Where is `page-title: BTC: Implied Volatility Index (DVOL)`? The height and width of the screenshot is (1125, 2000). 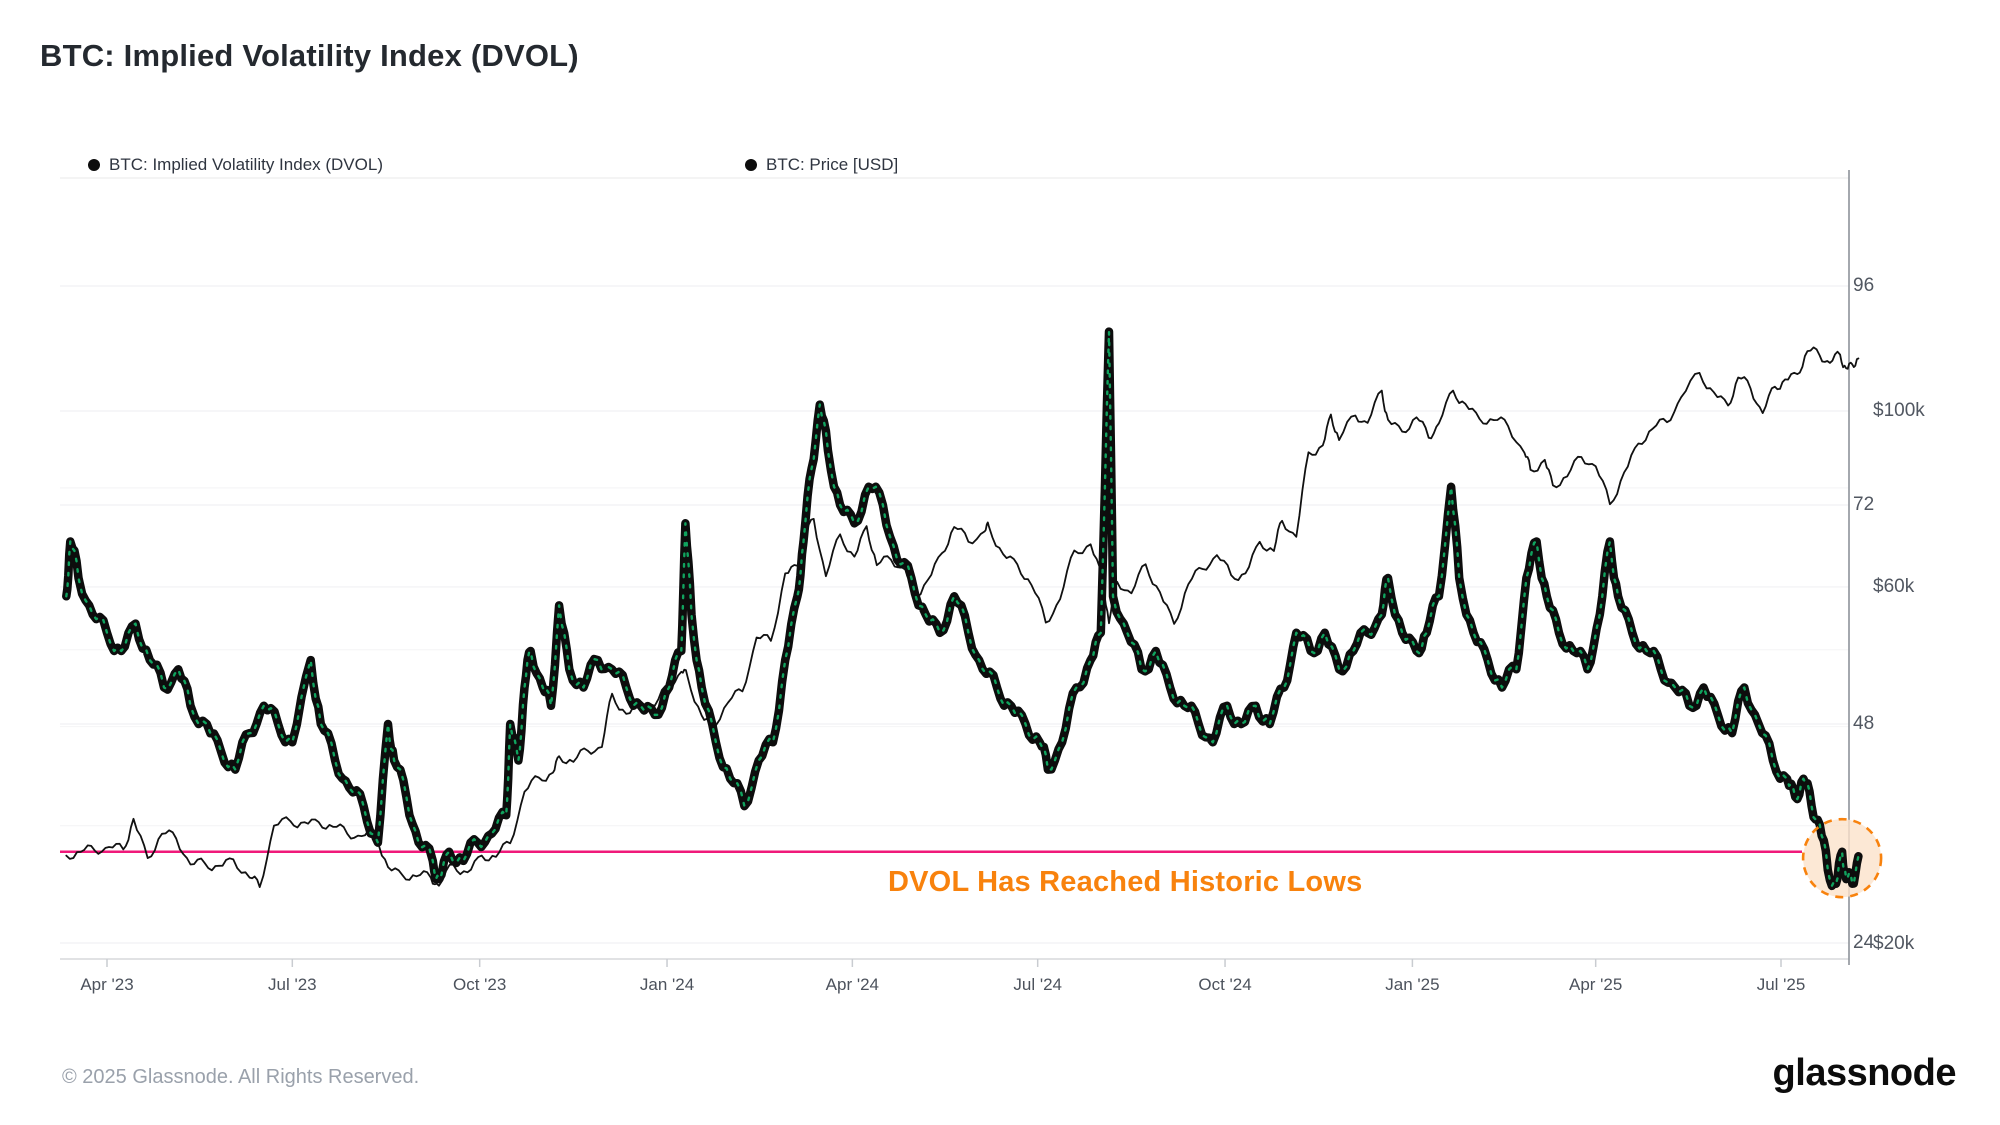
page-title: BTC: Implied Volatility Index (DVOL) is located at coordinates (309, 55).